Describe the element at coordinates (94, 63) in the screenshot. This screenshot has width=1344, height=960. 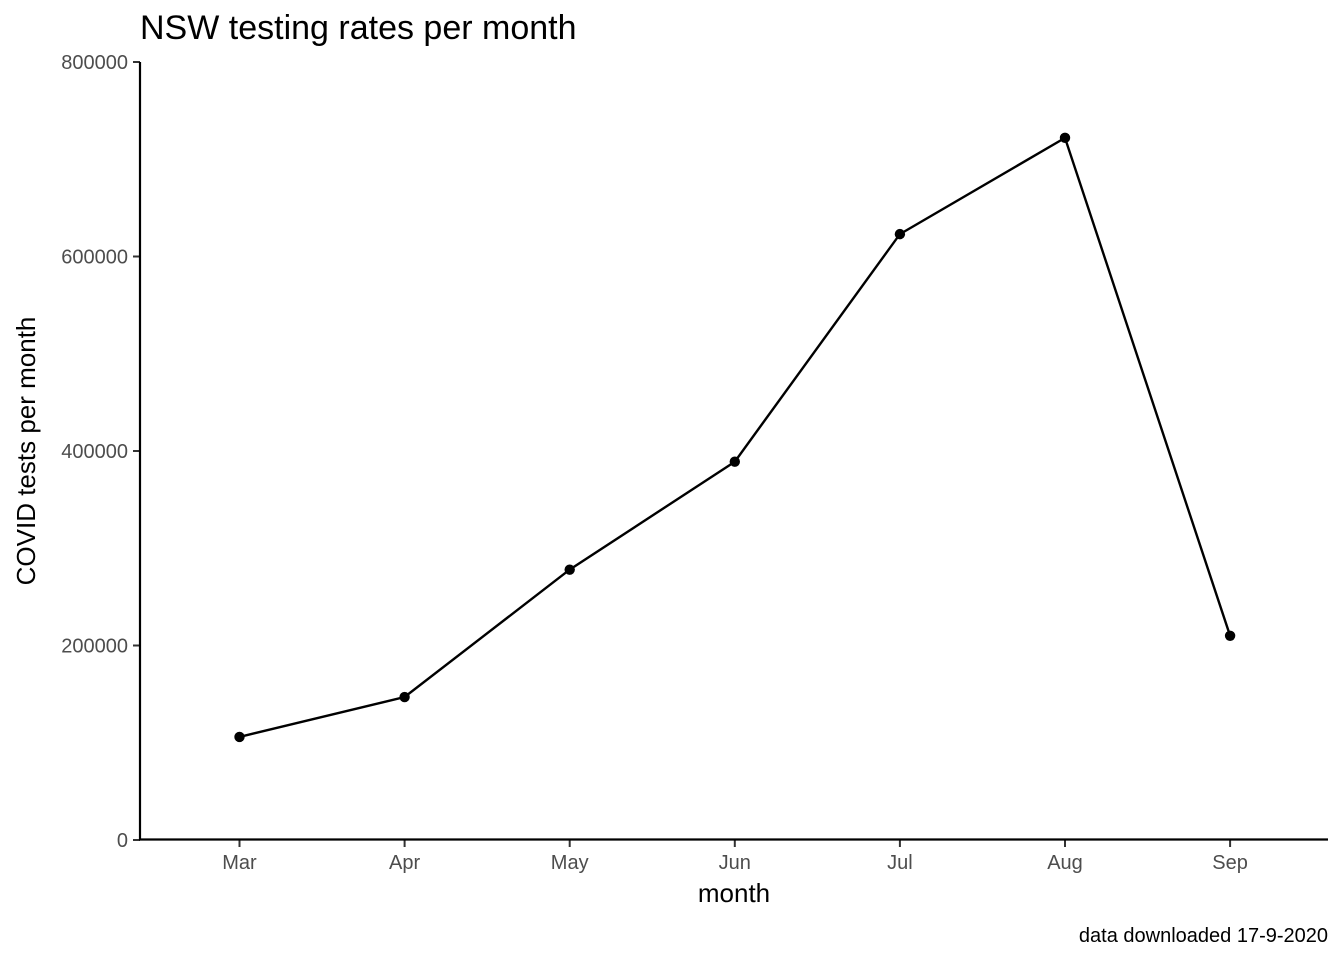
I see `y-tick-label: 800000` at that location.